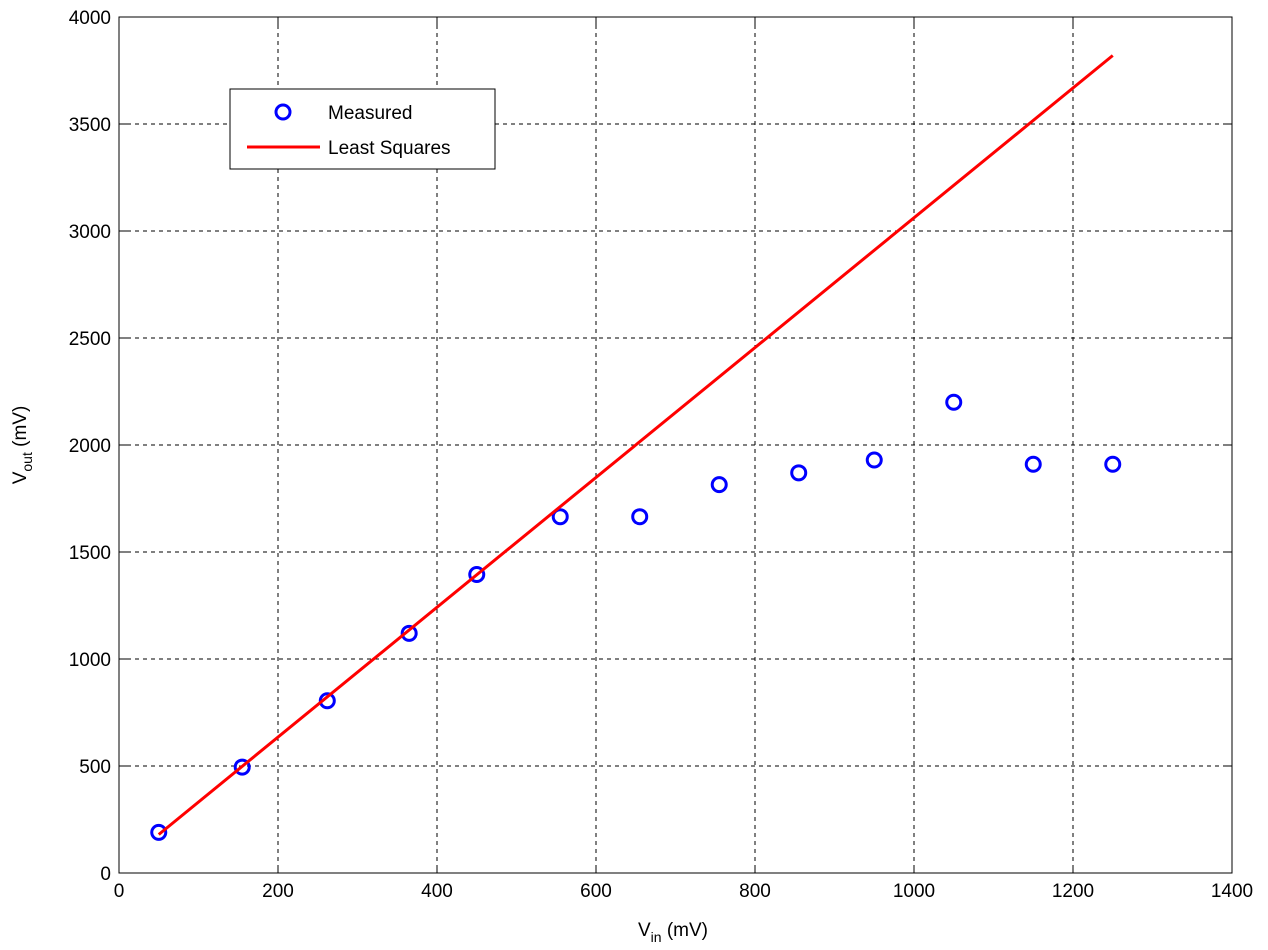 This screenshot has height=950, width=1268. Describe the element at coordinates (644, 930) in the screenshot. I see `x-axis-label-main: V` at that location.